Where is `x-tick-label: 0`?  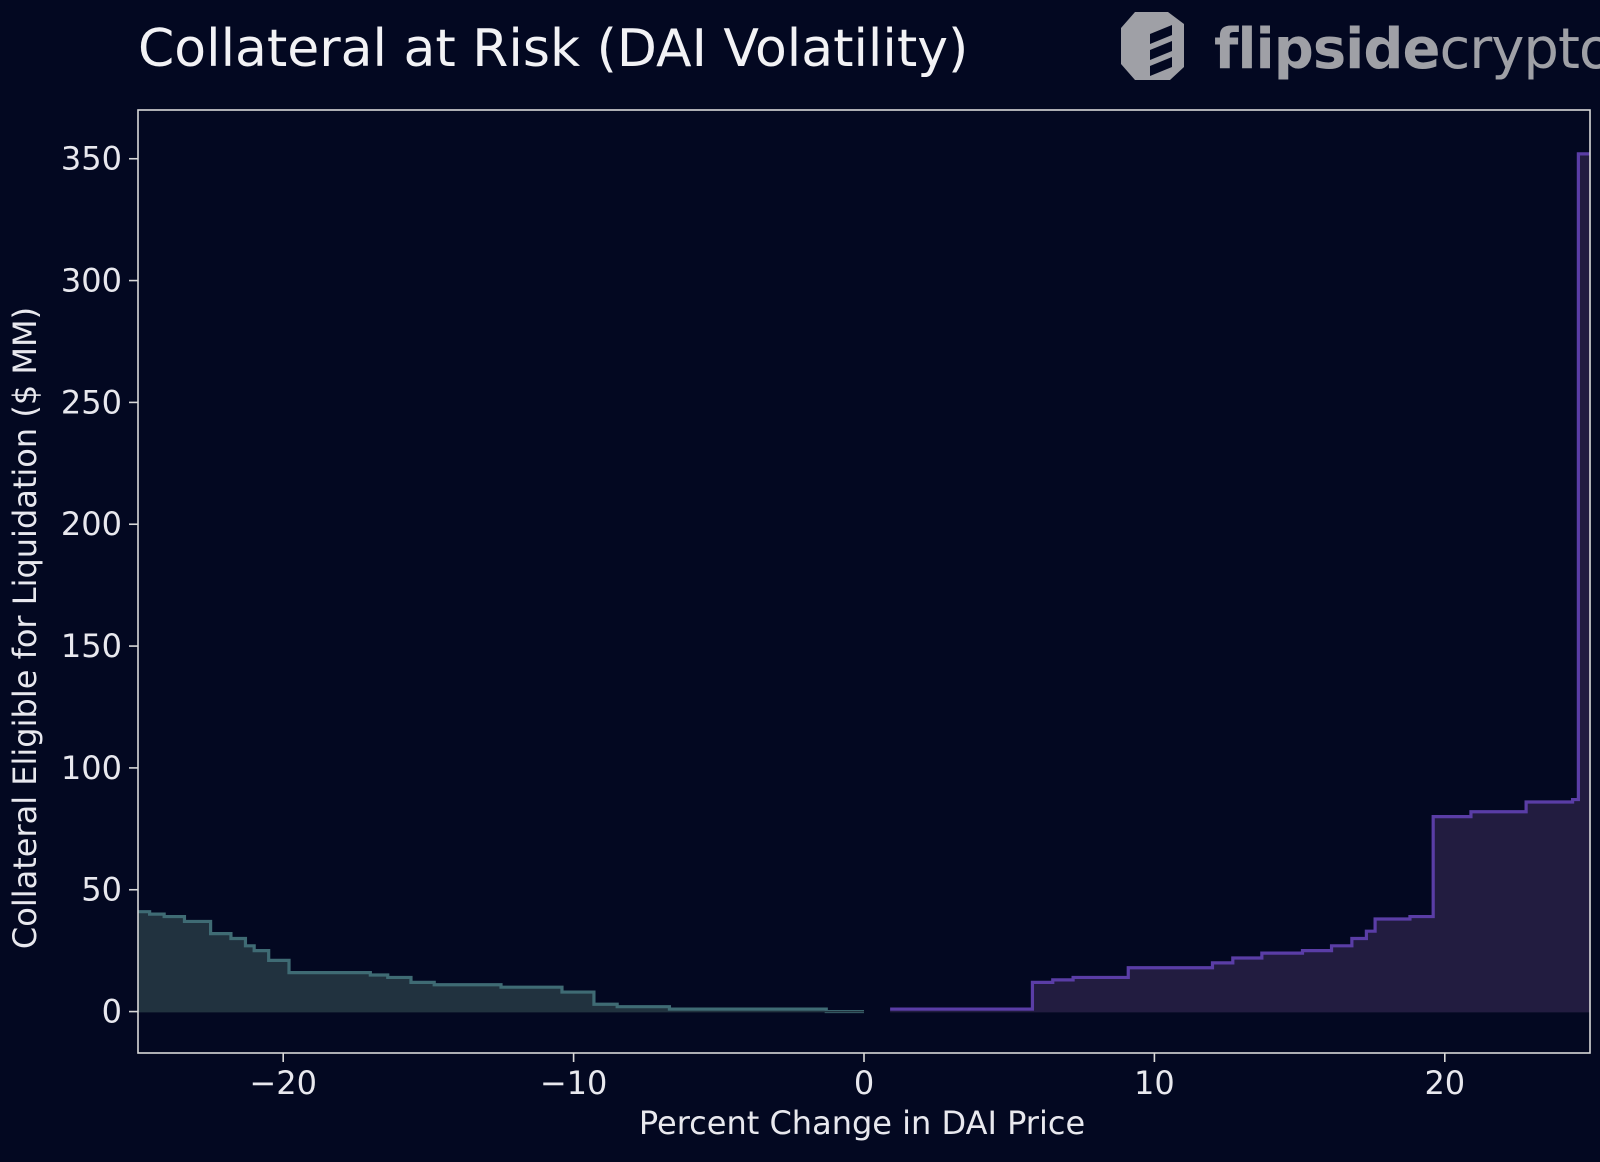 x-tick-label: 0 is located at coordinates (864, 1083).